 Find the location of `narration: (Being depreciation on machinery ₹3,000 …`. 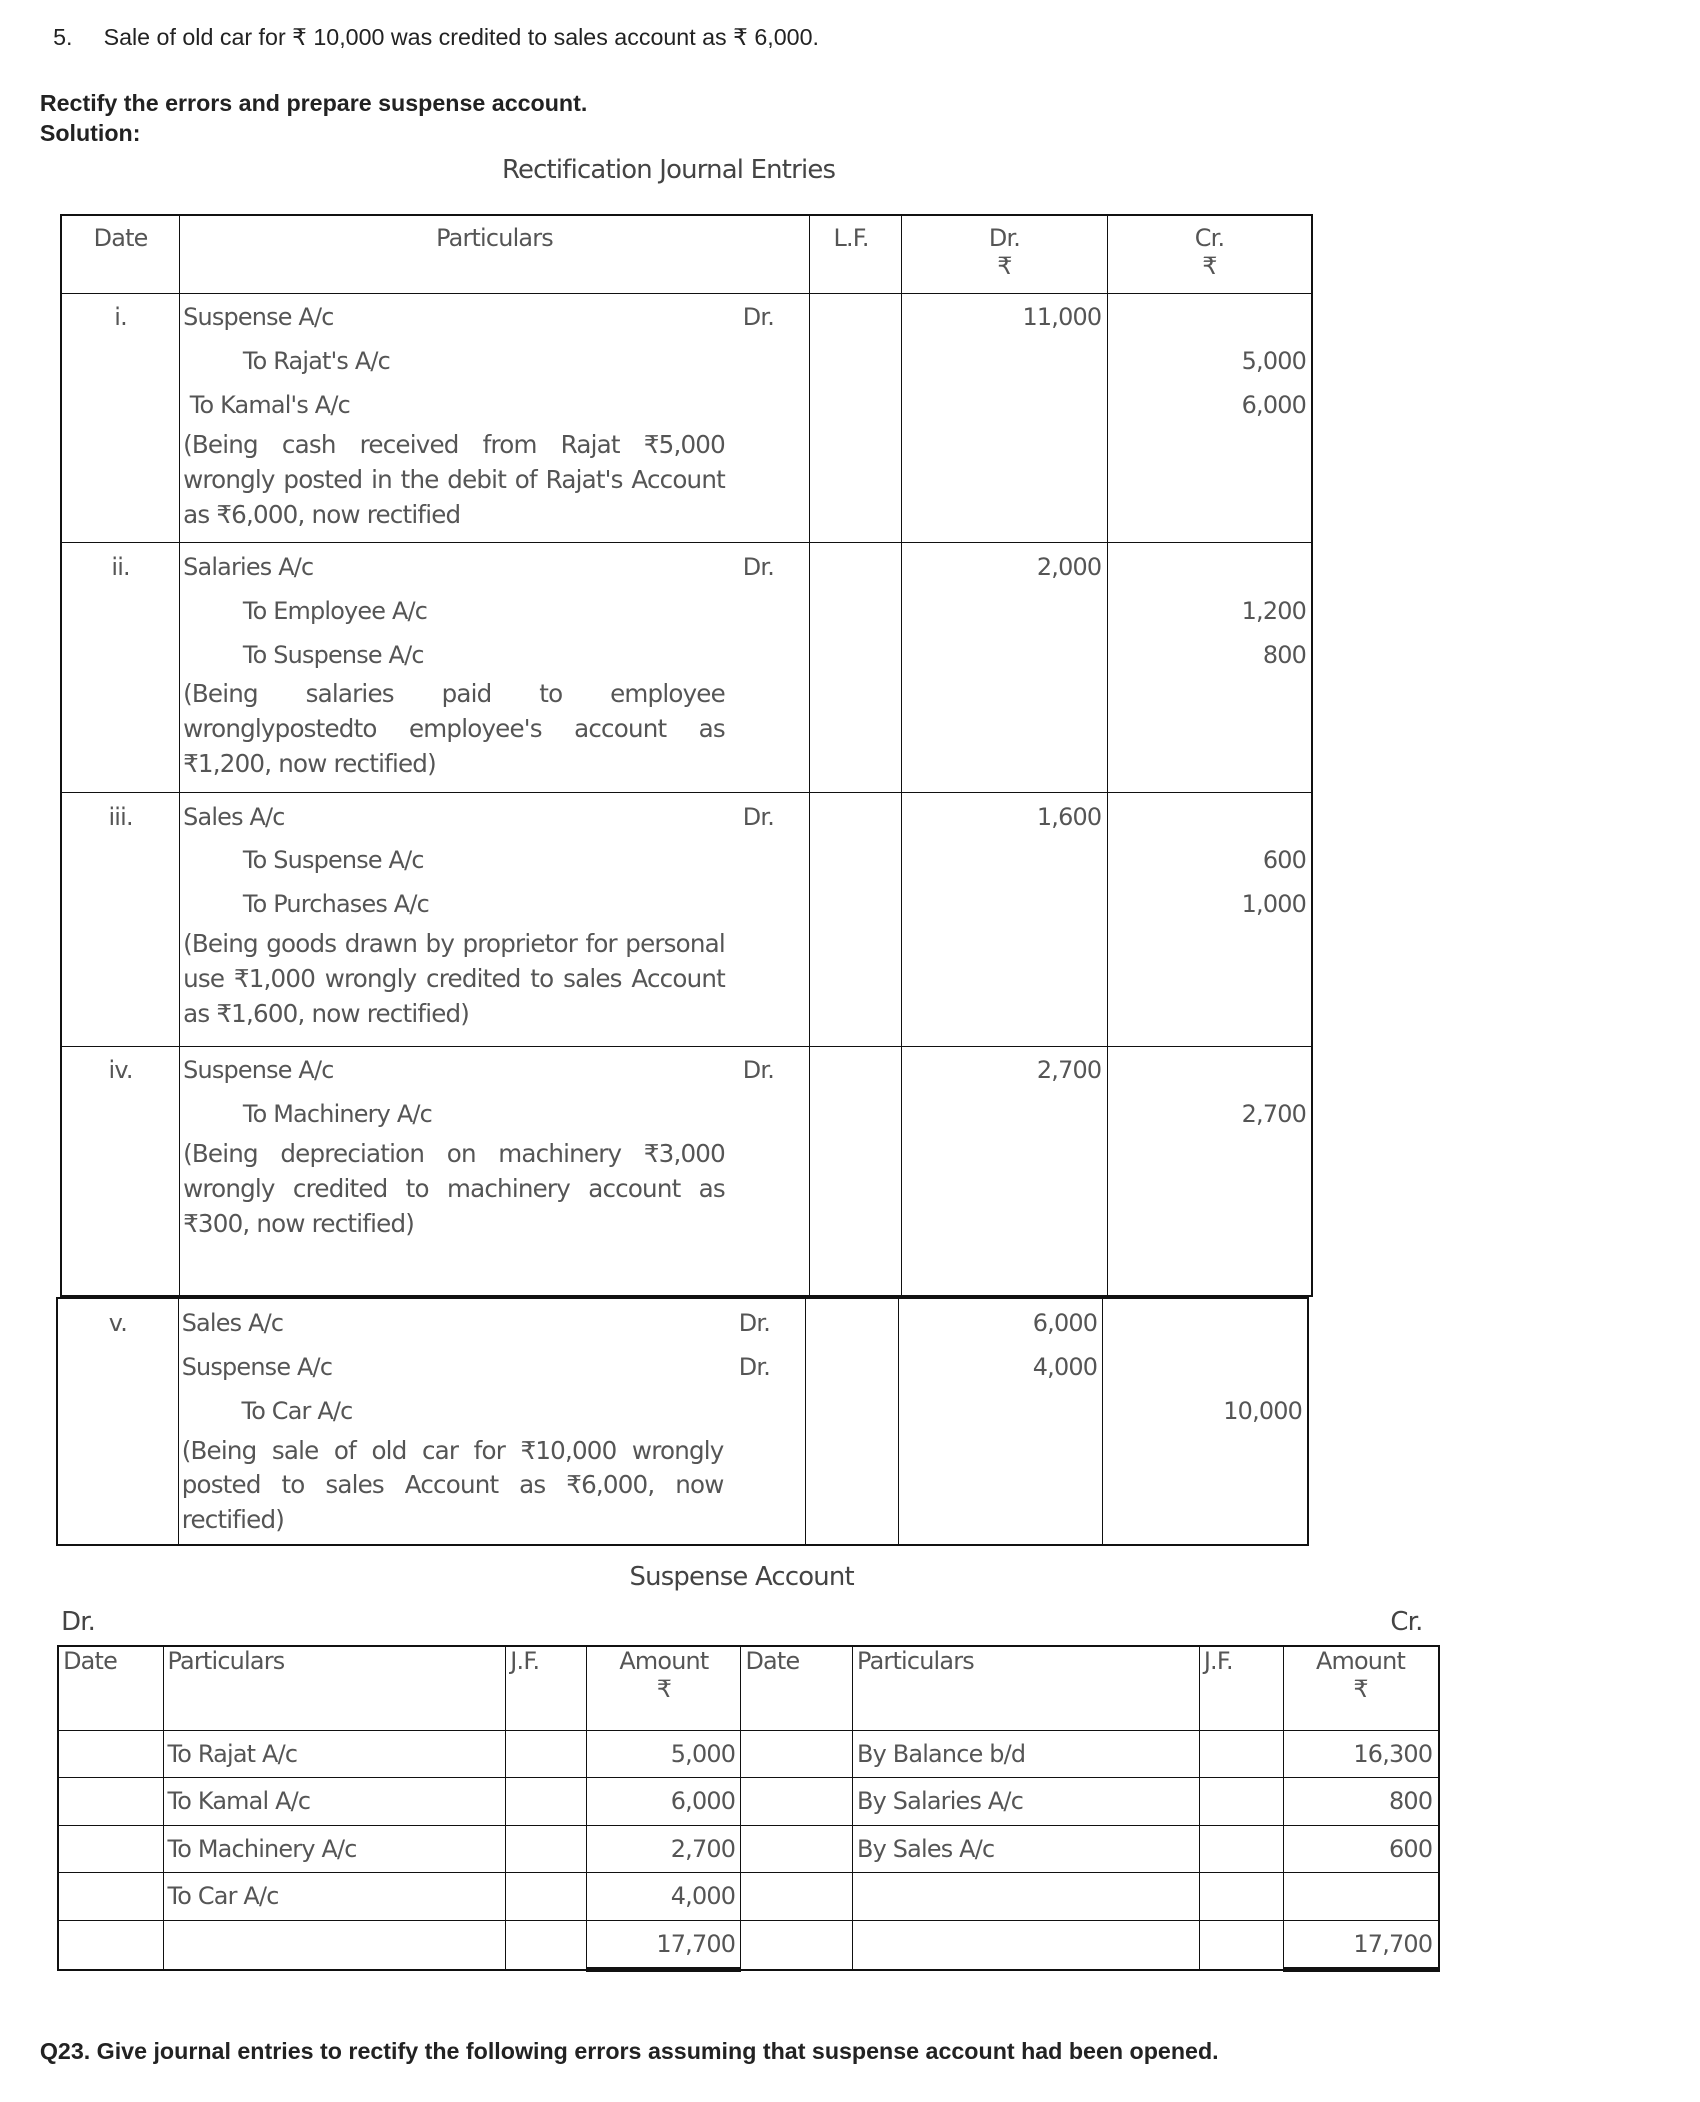

narration: (Being depreciation on machinery ₹3,000 … is located at coordinates (454, 1188).